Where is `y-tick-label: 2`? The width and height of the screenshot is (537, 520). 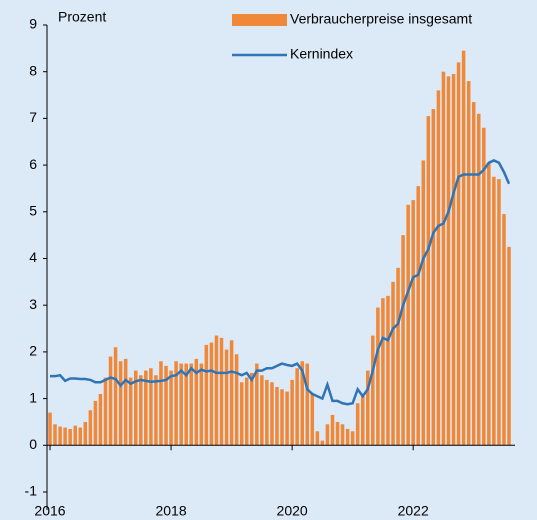 y-tick-label: 2 is located at coordinates (33, 351).